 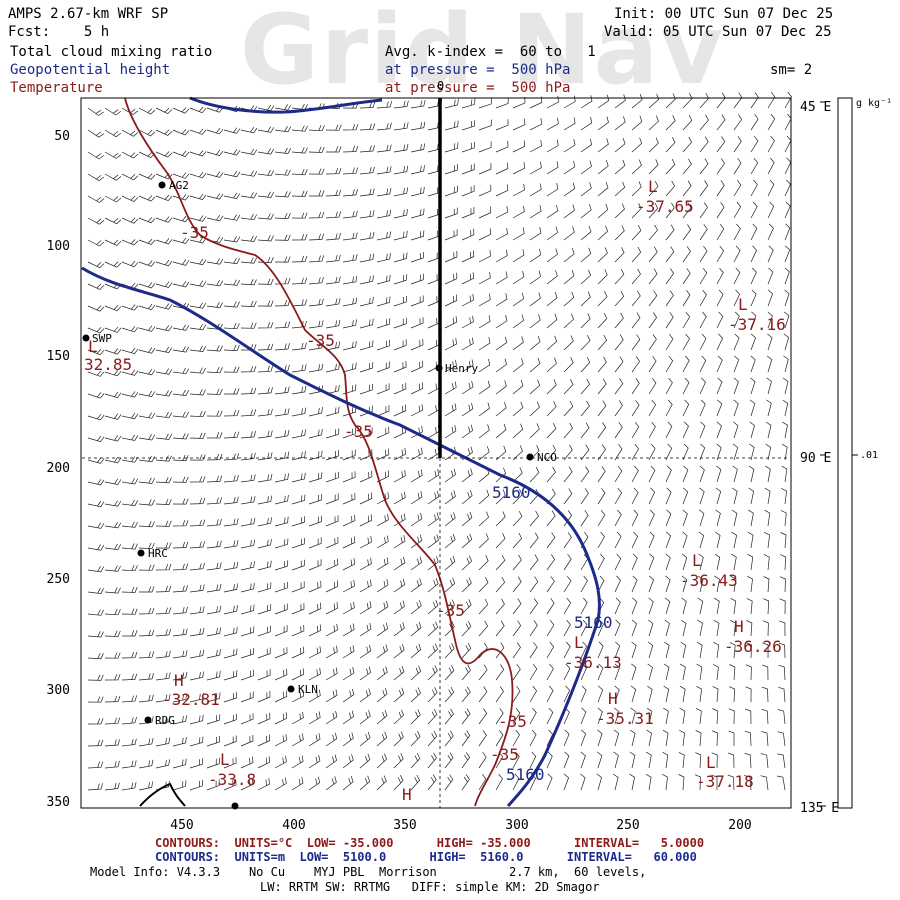 I want to click on init-time: Init: 00 UTC Sun 07 Dec 25, so click(x=724, y=14).